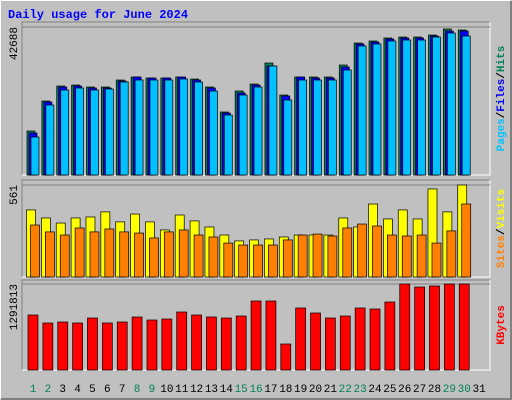 This screenshot has height=400, width=512. I want to click on legend: Pages/Files/Hits, so click(502, 99).